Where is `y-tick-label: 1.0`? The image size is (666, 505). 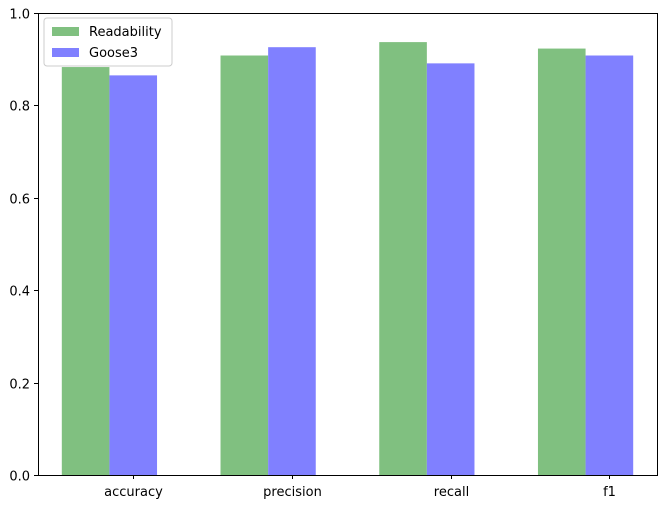
y-tick-label: 1.0 is located at coordinates (19, 15).